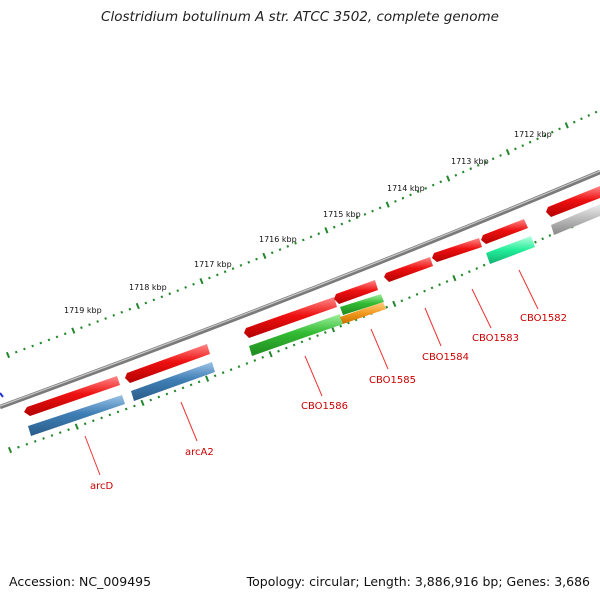  What do you see at coordinates (102, 486) in the screenshot?
I see `gene-label-arcD: arcD` at bounding box center [102, 486].